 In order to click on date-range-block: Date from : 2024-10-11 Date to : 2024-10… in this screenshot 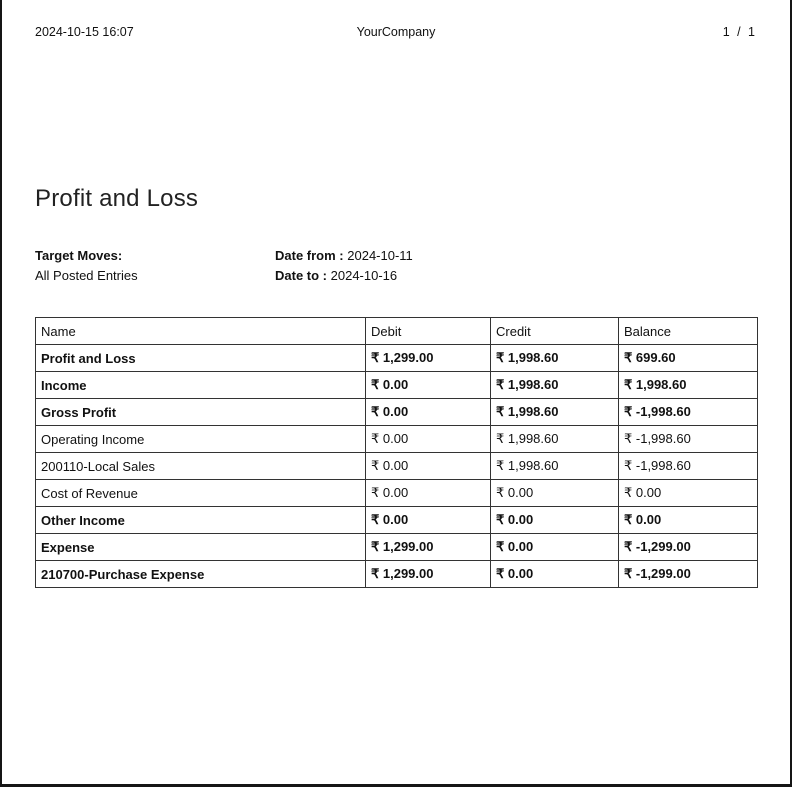, I will do `click(344, 266)`.